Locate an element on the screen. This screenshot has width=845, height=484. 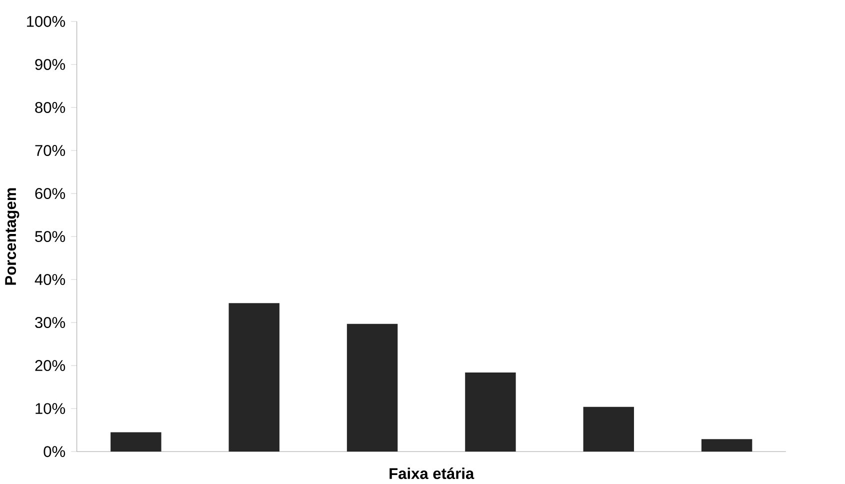
y-tick-label: 30% is located at coordinates (50, 322).